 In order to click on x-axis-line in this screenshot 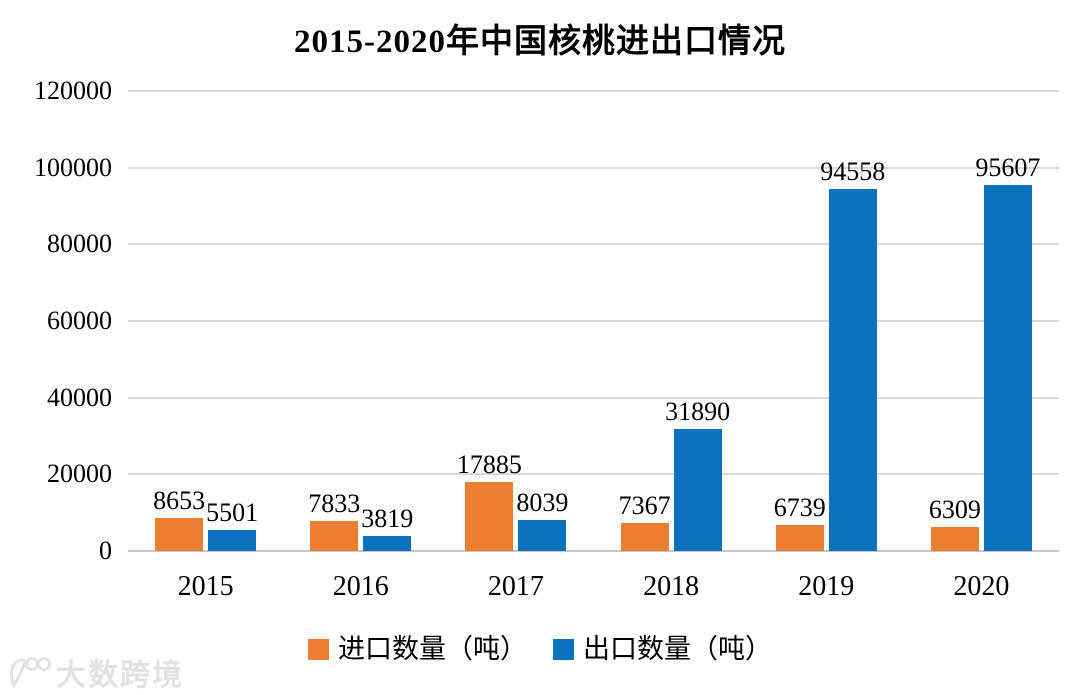, I will do `click(593, 551)`.